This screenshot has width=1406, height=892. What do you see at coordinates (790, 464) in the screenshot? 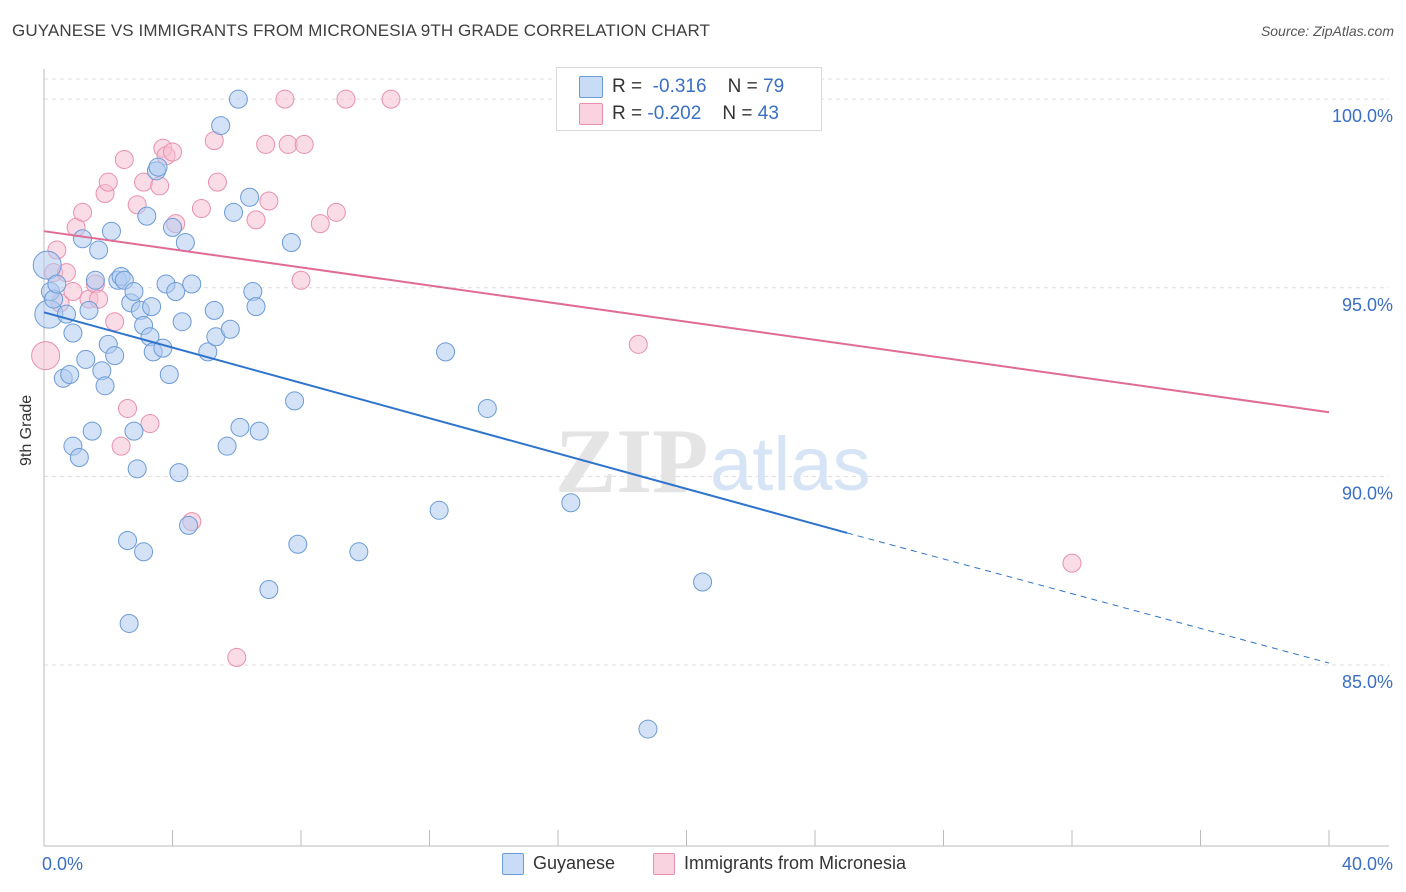
I see `watermark-atlas: atlas` at bounding box center [790, 464].